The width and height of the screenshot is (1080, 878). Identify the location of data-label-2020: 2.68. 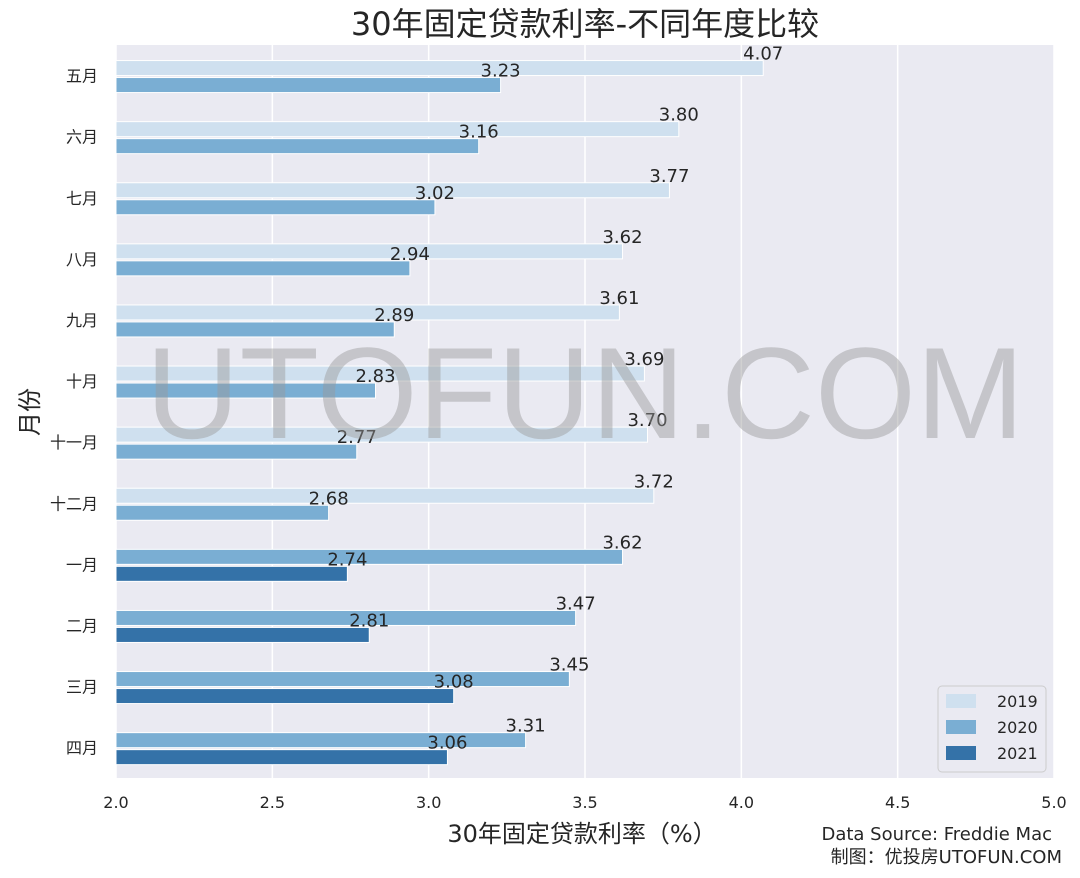
(329, 498).